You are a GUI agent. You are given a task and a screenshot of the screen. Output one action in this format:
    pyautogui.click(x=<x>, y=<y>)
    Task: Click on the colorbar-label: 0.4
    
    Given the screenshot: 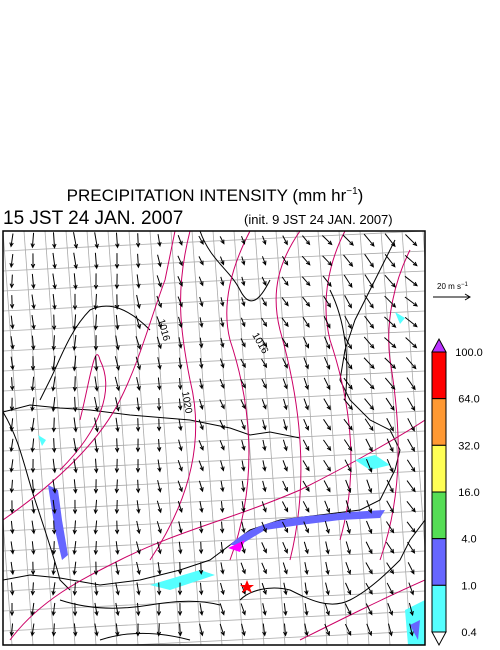 What is the action you would take?
    pyautogui.click(x=468, y=633)
    